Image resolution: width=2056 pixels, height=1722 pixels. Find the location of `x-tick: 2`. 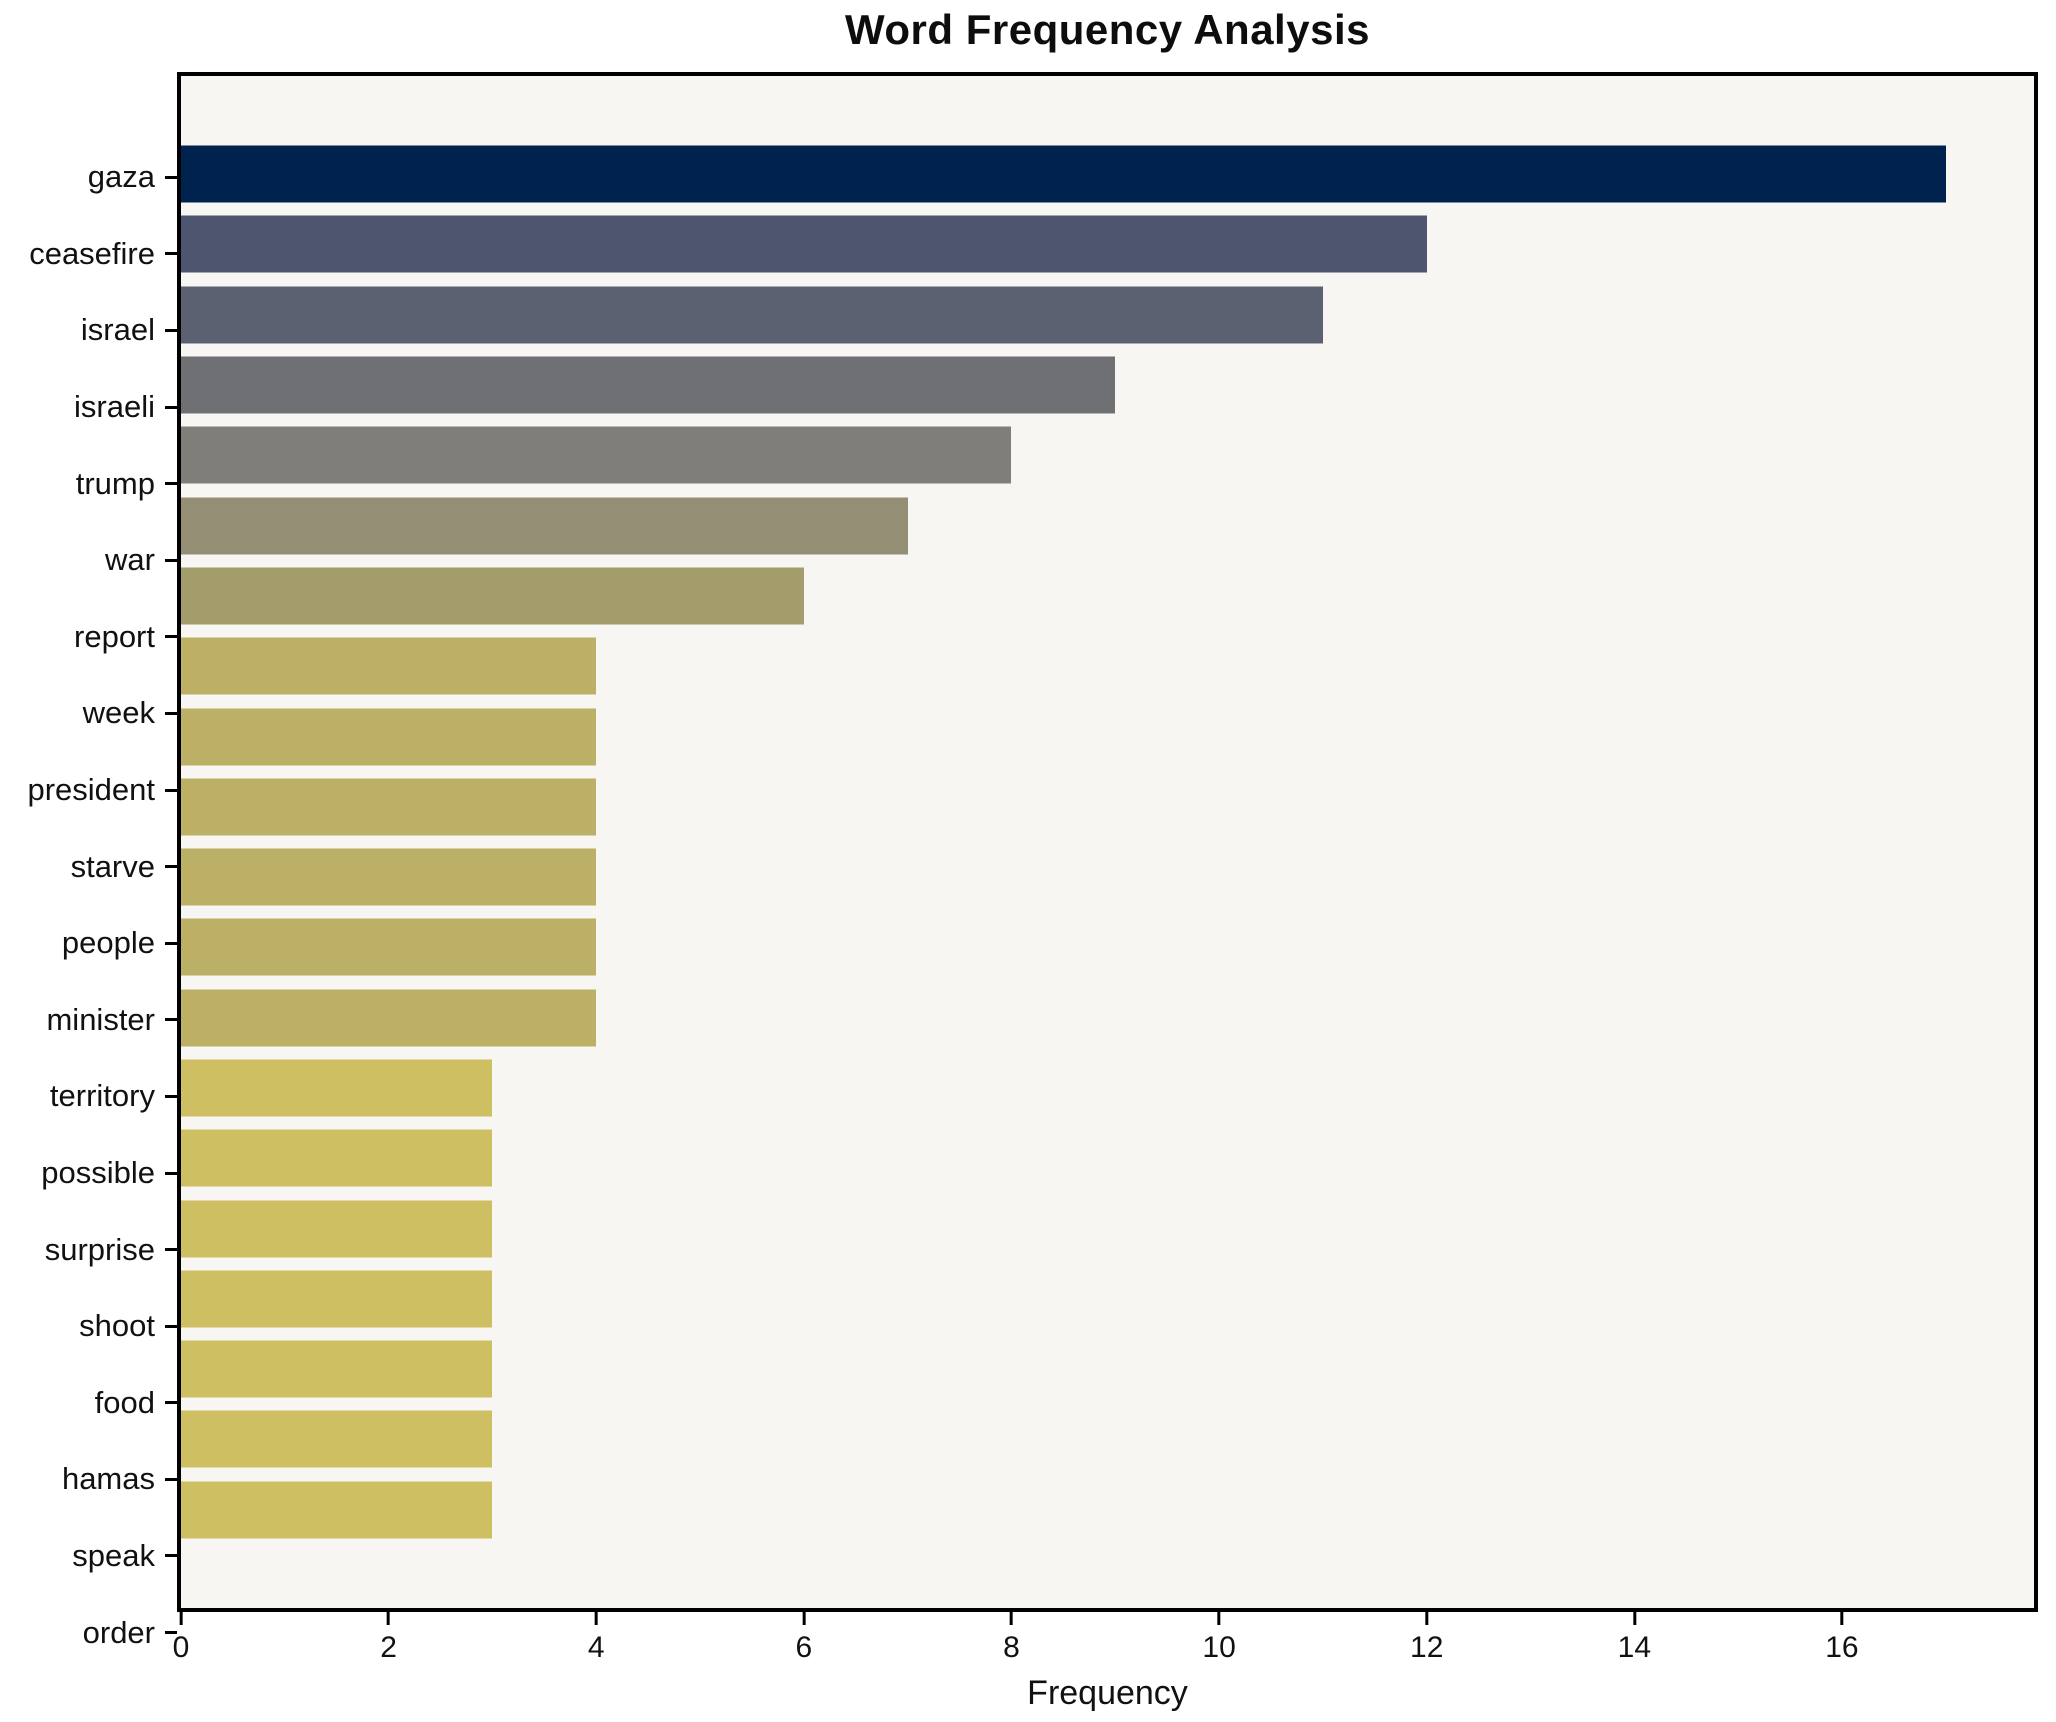

x-tick: 2 is located at coordinates (388, 1638).